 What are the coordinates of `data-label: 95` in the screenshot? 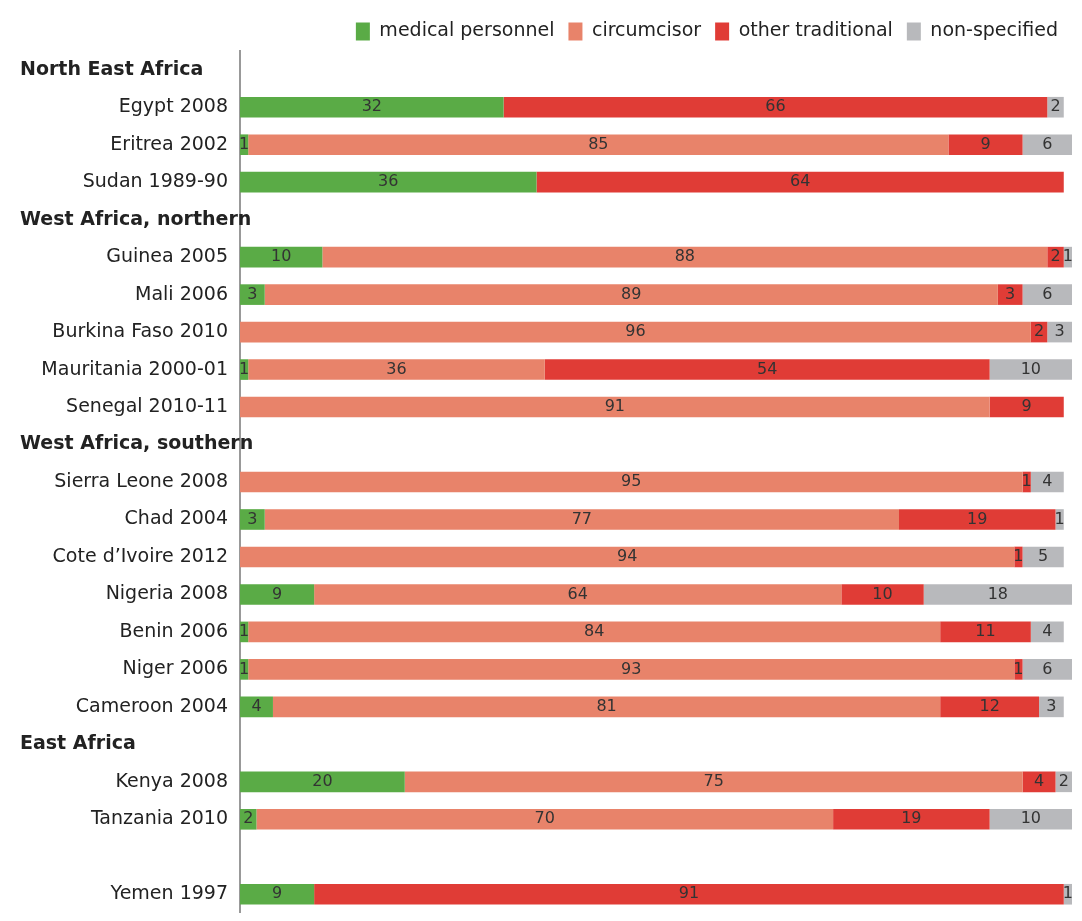 It's located at (631, 481).